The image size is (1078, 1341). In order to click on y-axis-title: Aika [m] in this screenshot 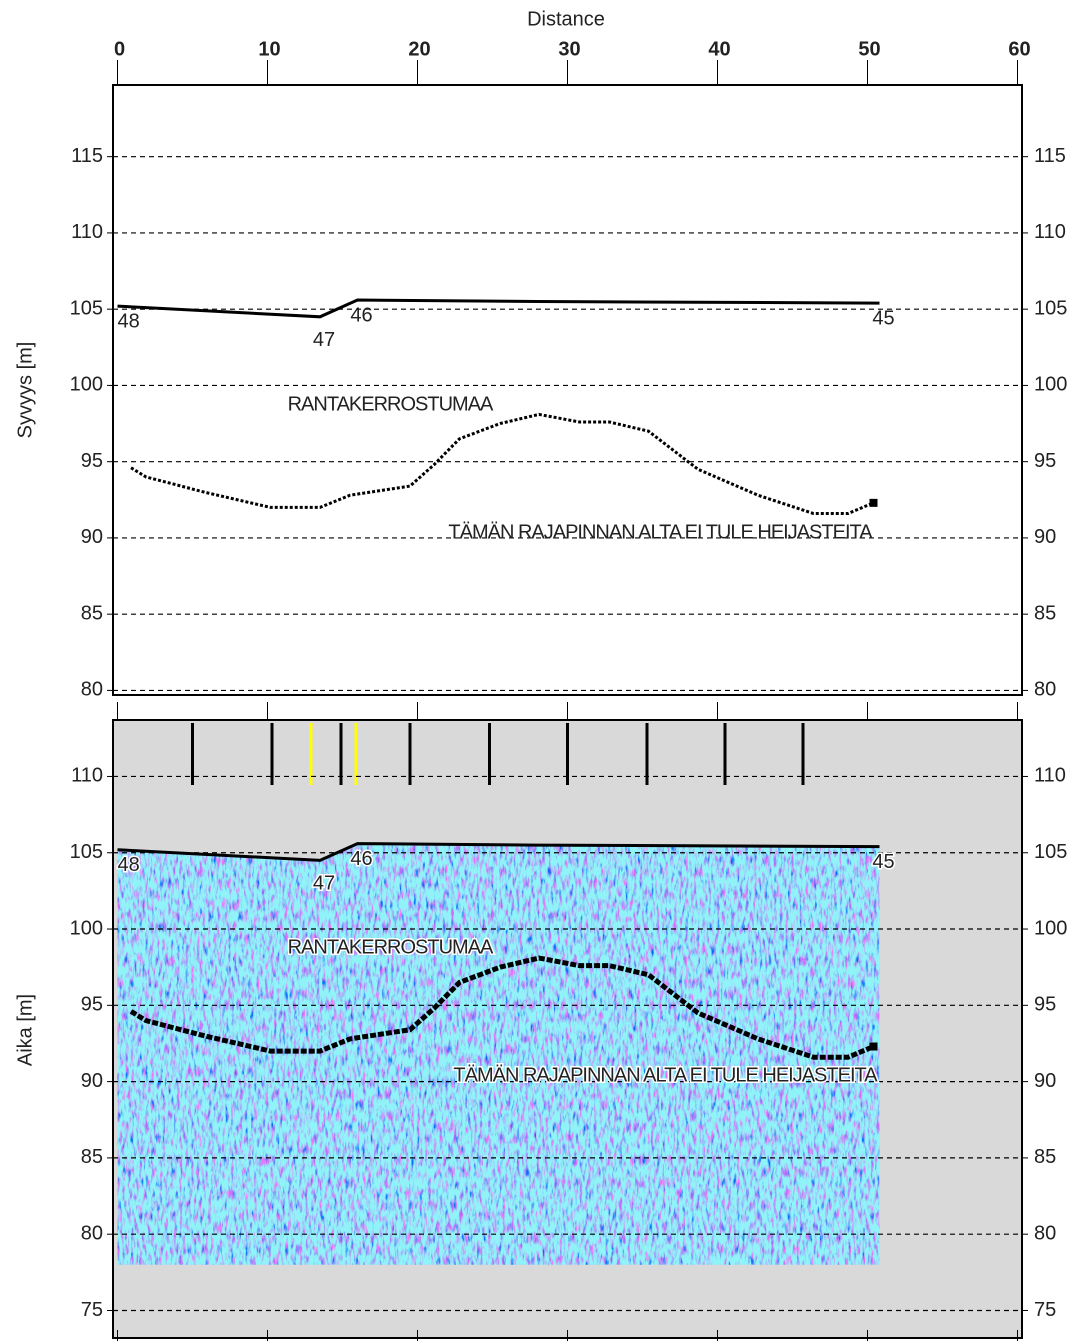, I will do `click(25, 1030)`.